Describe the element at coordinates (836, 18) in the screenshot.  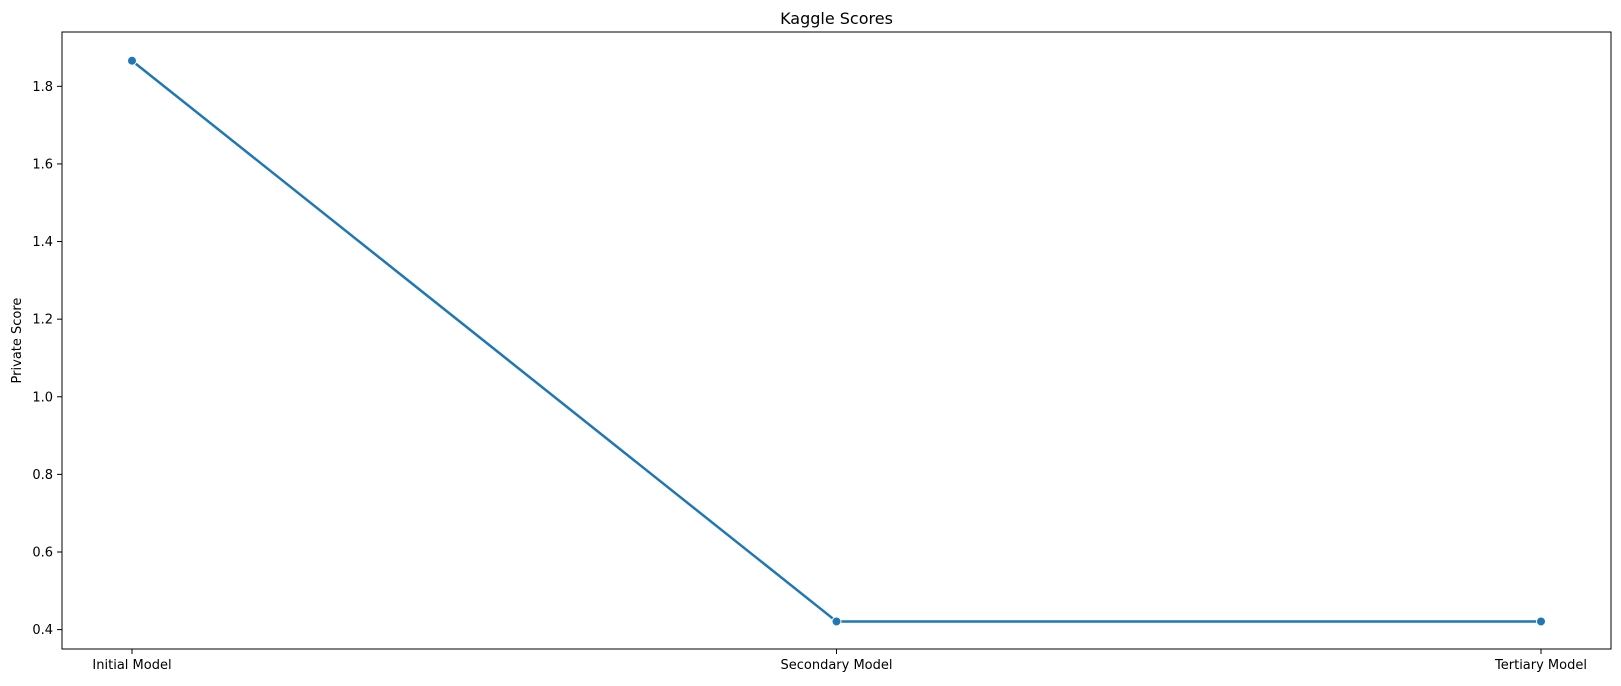
I see `chart-title: Kaggle Scores` at that location.